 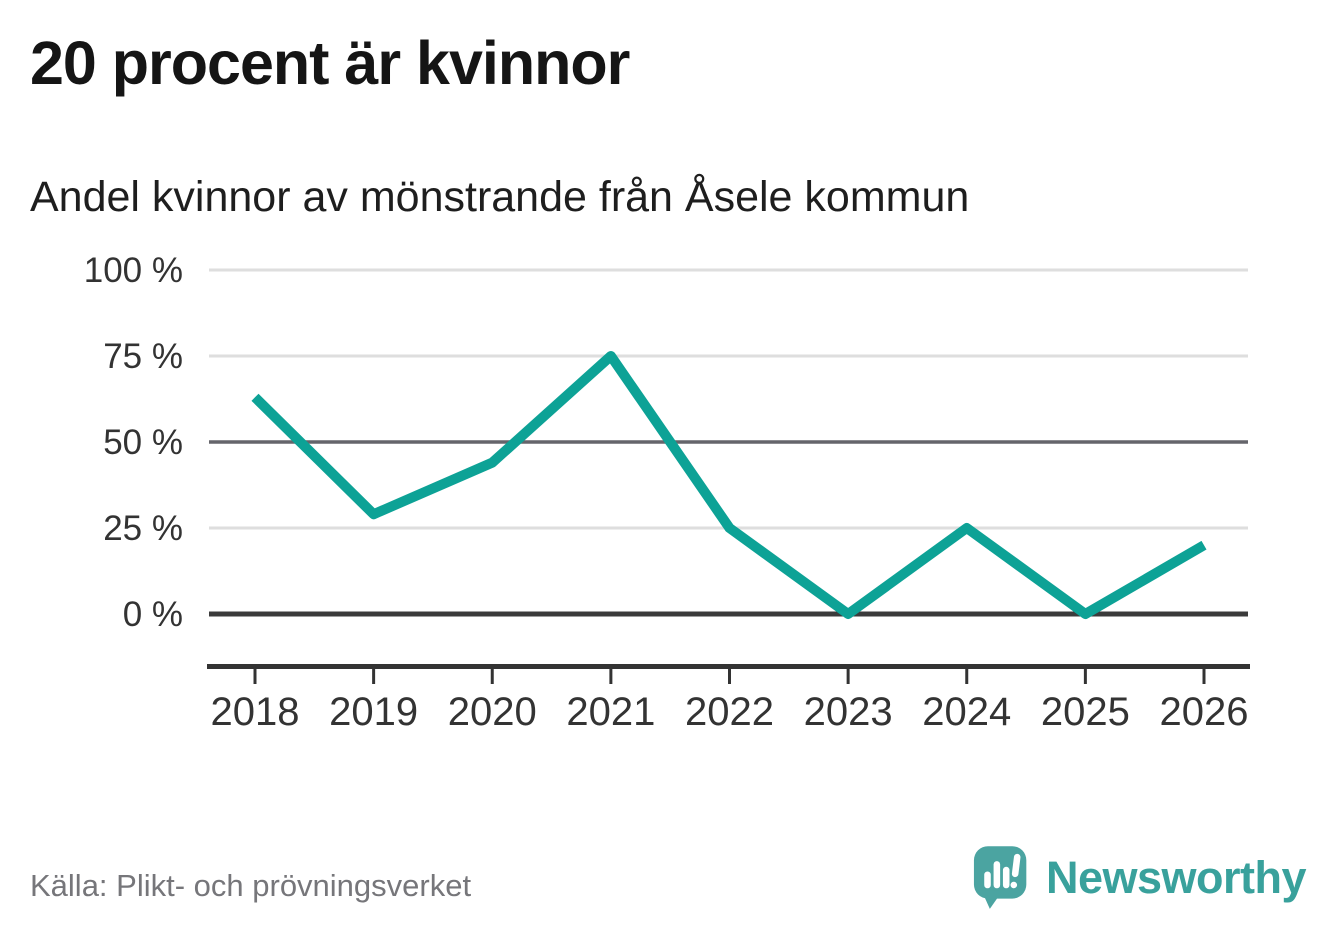 I want to click on y-axis-label: 50 %, so click(x=143, y=442).